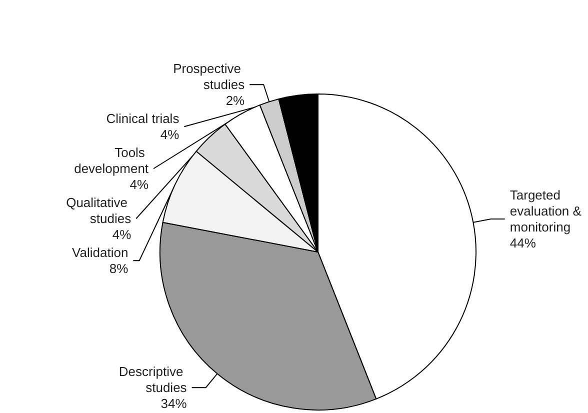  Describe the element at coordinates (153, 380) in the screenshot. I see `slice-label: Descriptive studies` at that location.